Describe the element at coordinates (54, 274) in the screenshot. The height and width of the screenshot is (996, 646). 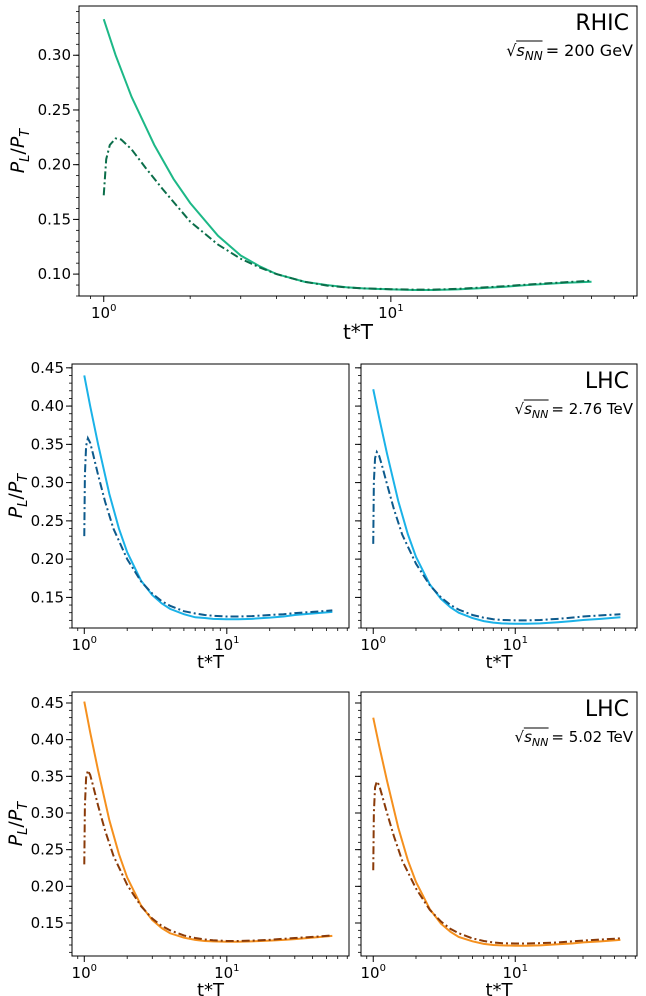
I see `y-tick-label: 0.10` at that location.